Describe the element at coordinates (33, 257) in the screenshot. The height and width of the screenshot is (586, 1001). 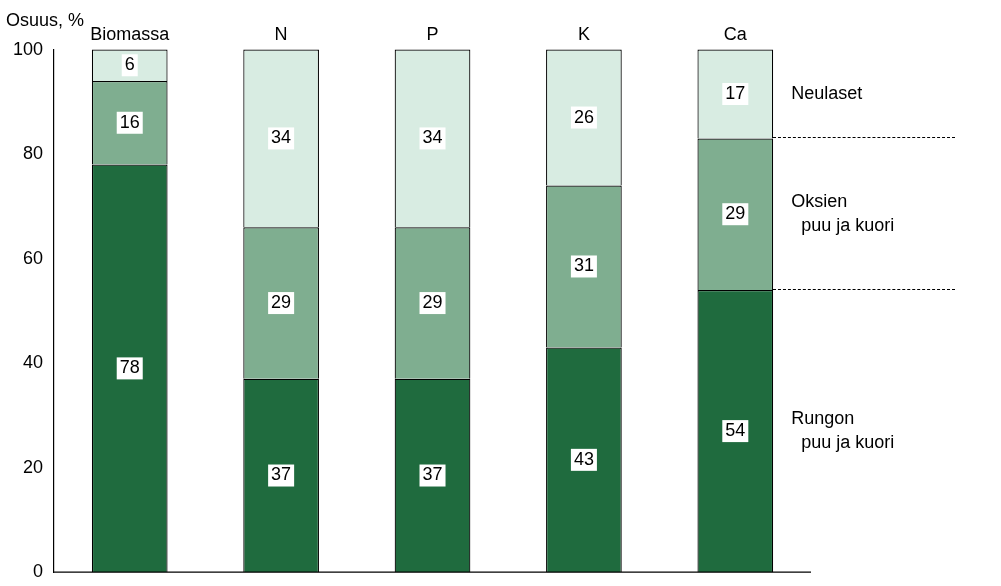
I see `y-tick-label: 60` at that location.